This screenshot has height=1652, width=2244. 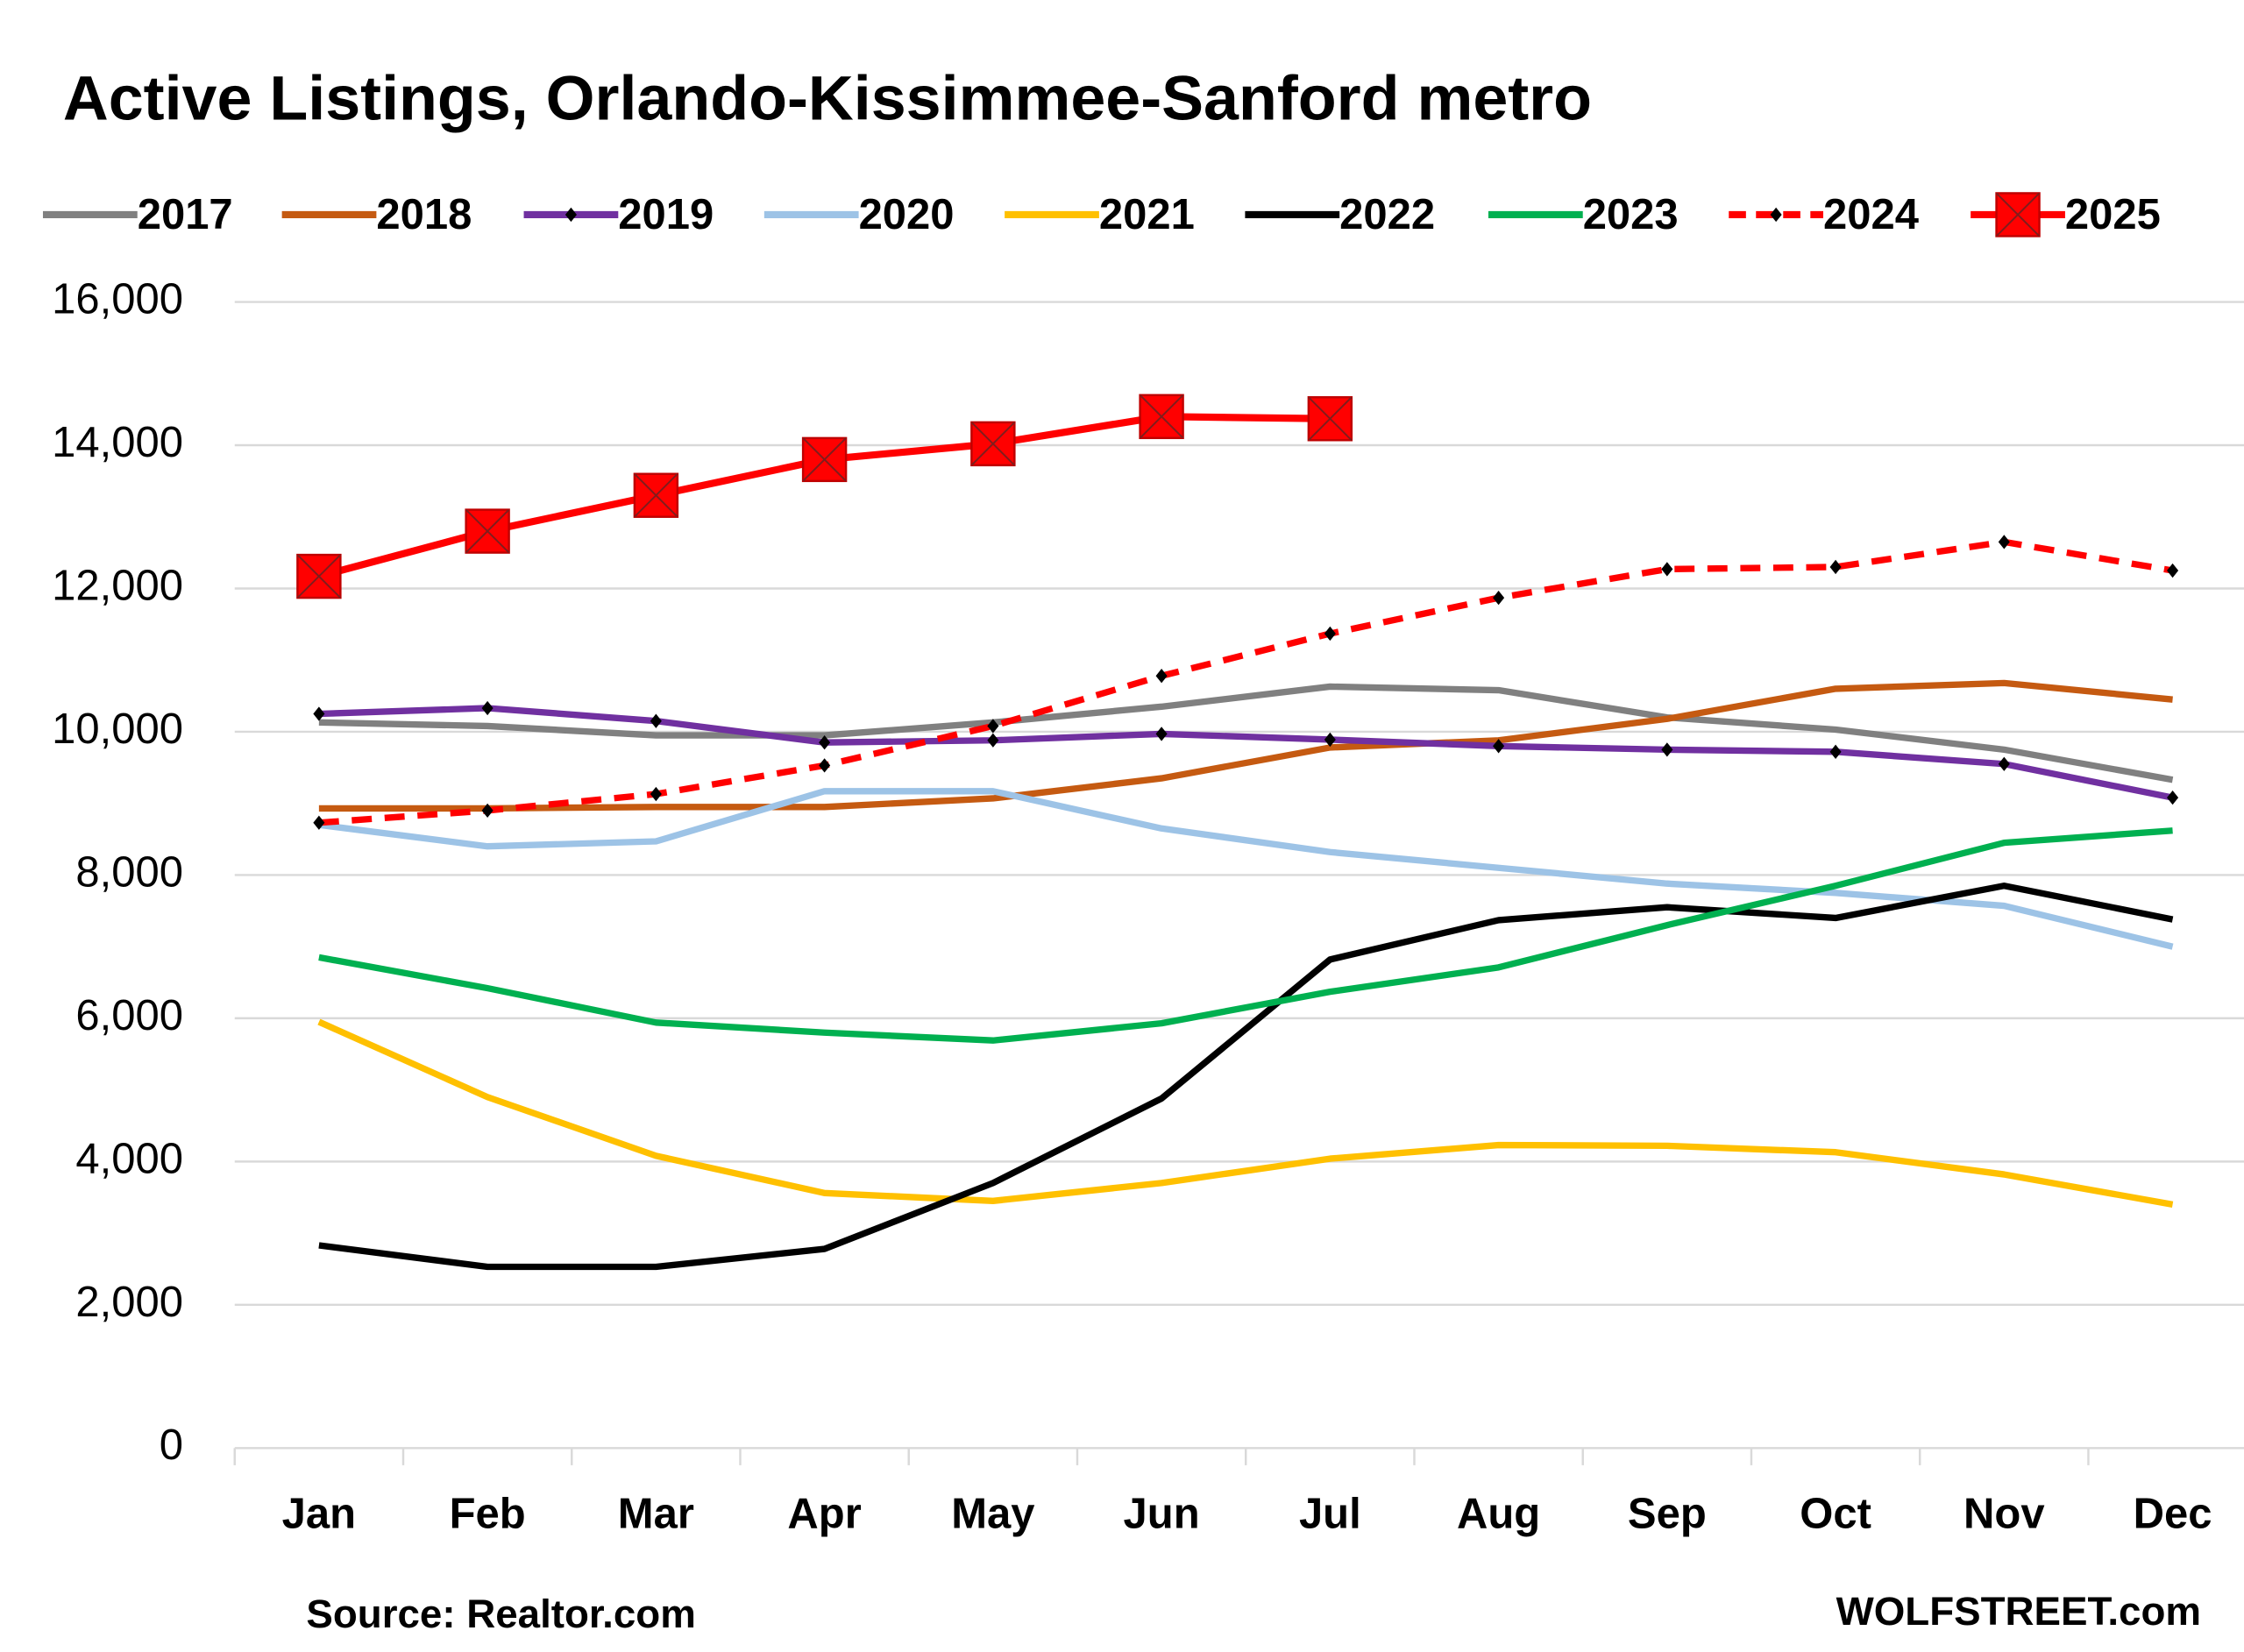 I want to click on legend-label: 2025, so click(x=2113, y=214).